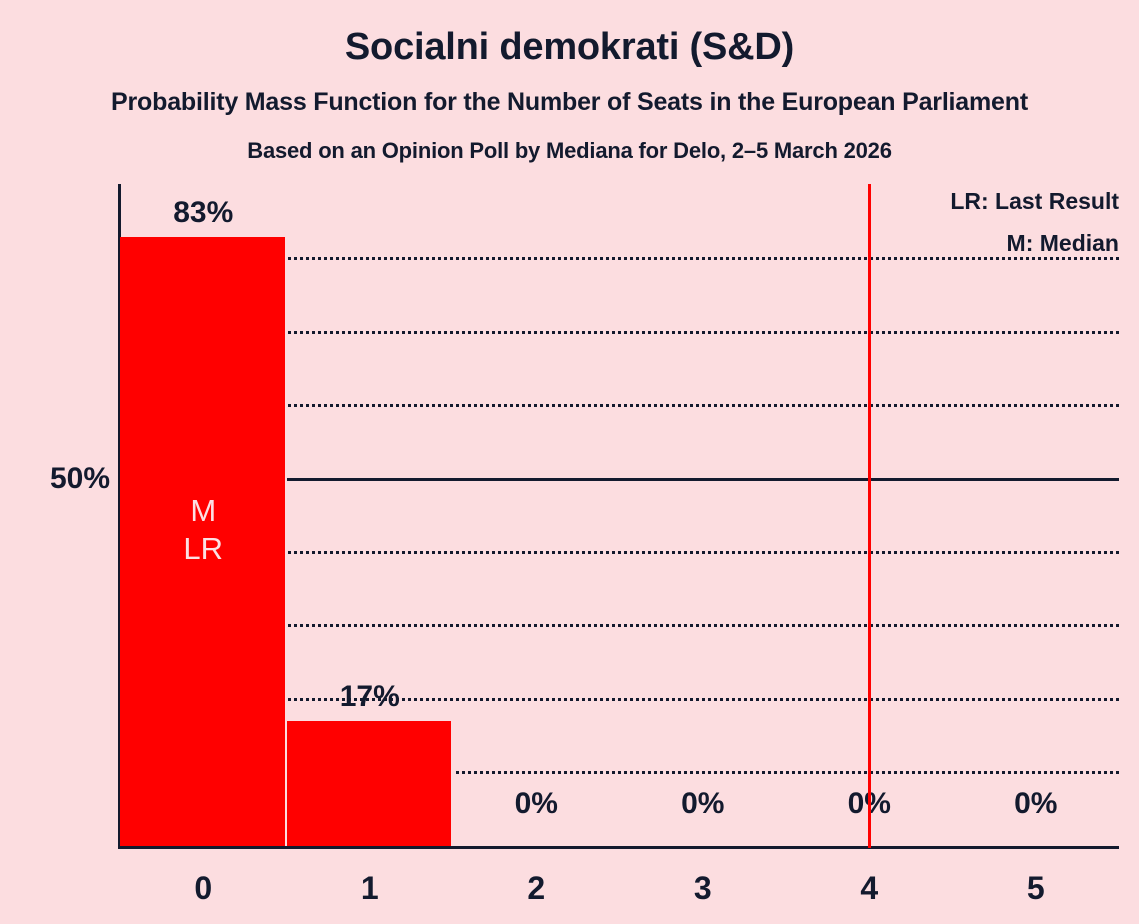 The width and height of the screenshot is (1139, 924). What do you see at coordinates (203, 548) in the screenshot?
I see `last-result-marker: LR` at bounding box center [203, 548].